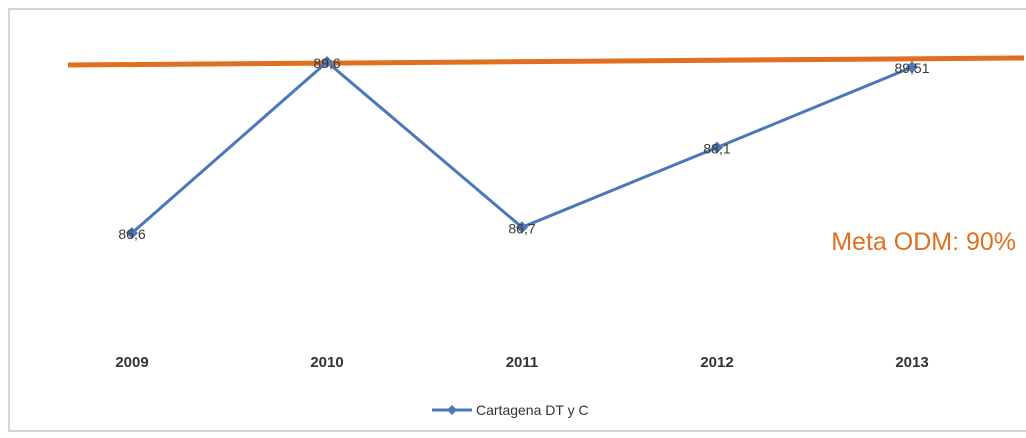  I want to click on legend: Cartagena DT y C, so click(510, 410).